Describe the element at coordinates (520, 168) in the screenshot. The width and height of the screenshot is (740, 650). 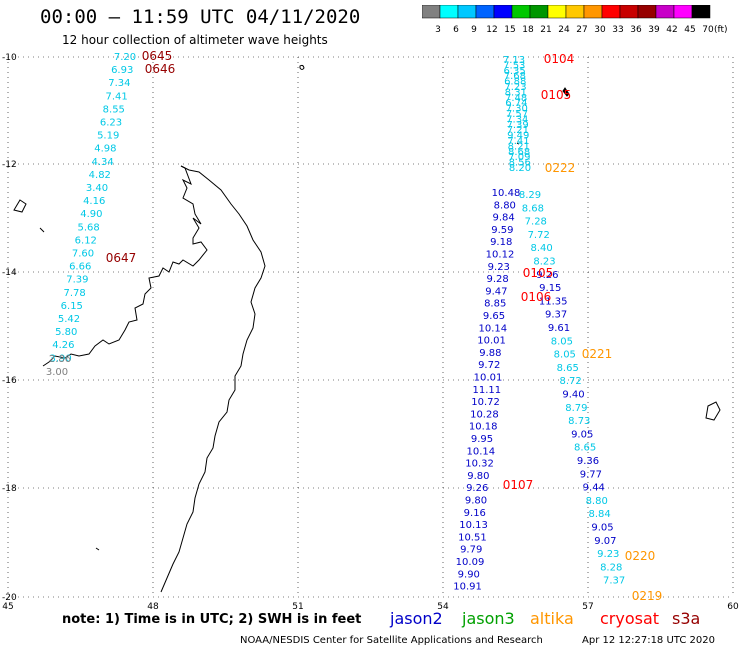
I see `wave-height-value: 8.20` at that location.